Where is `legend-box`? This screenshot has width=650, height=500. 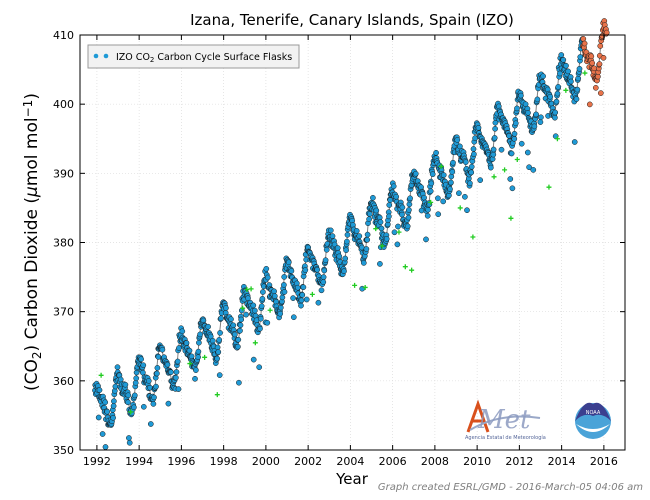 legend-box is located at coordinates (193, 56).